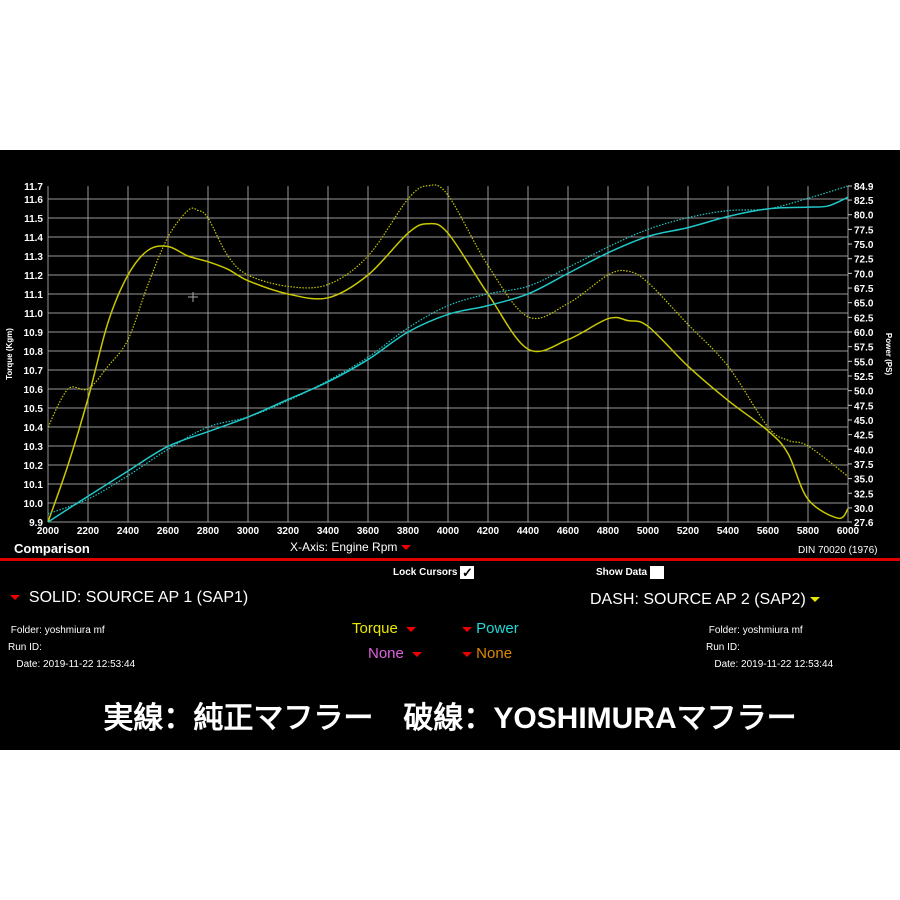 The width and height of the screenshot is (900, 900). What do you see at coordinates (705, 600) in the screenshot?
I see `dash-source-selector: DASH: SOURCE AP 2 (SAP2)` at bounding box center [705, 600].